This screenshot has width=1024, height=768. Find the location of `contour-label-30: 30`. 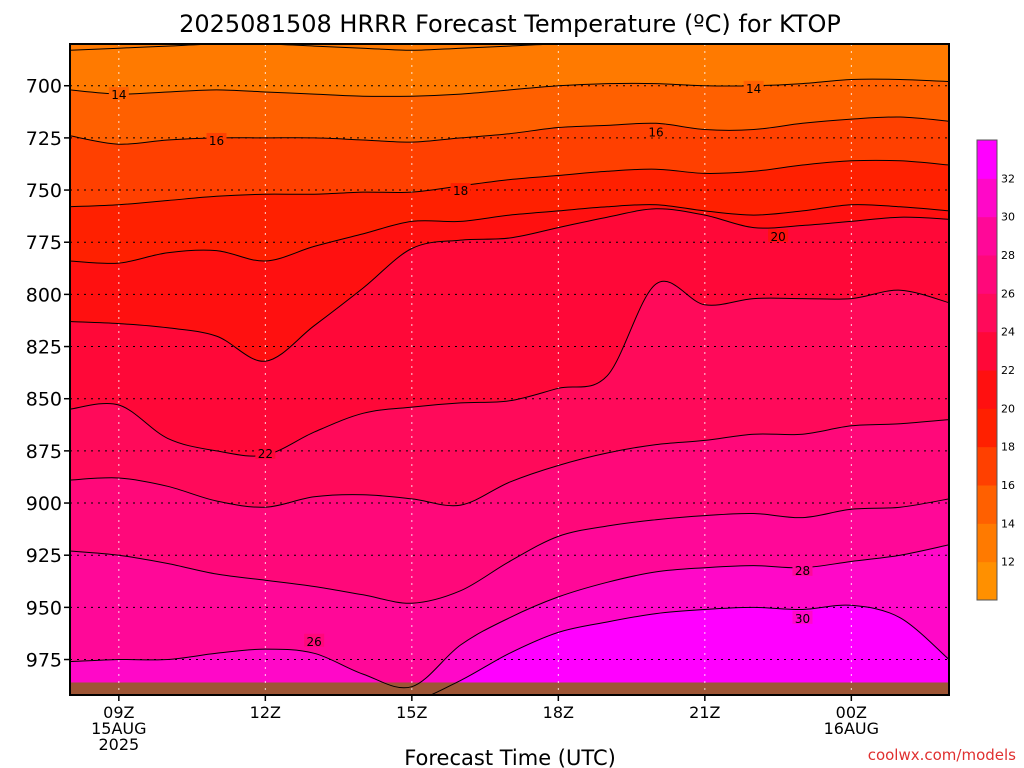

contour-label-30: 30 is located at coordinates (802, 619).